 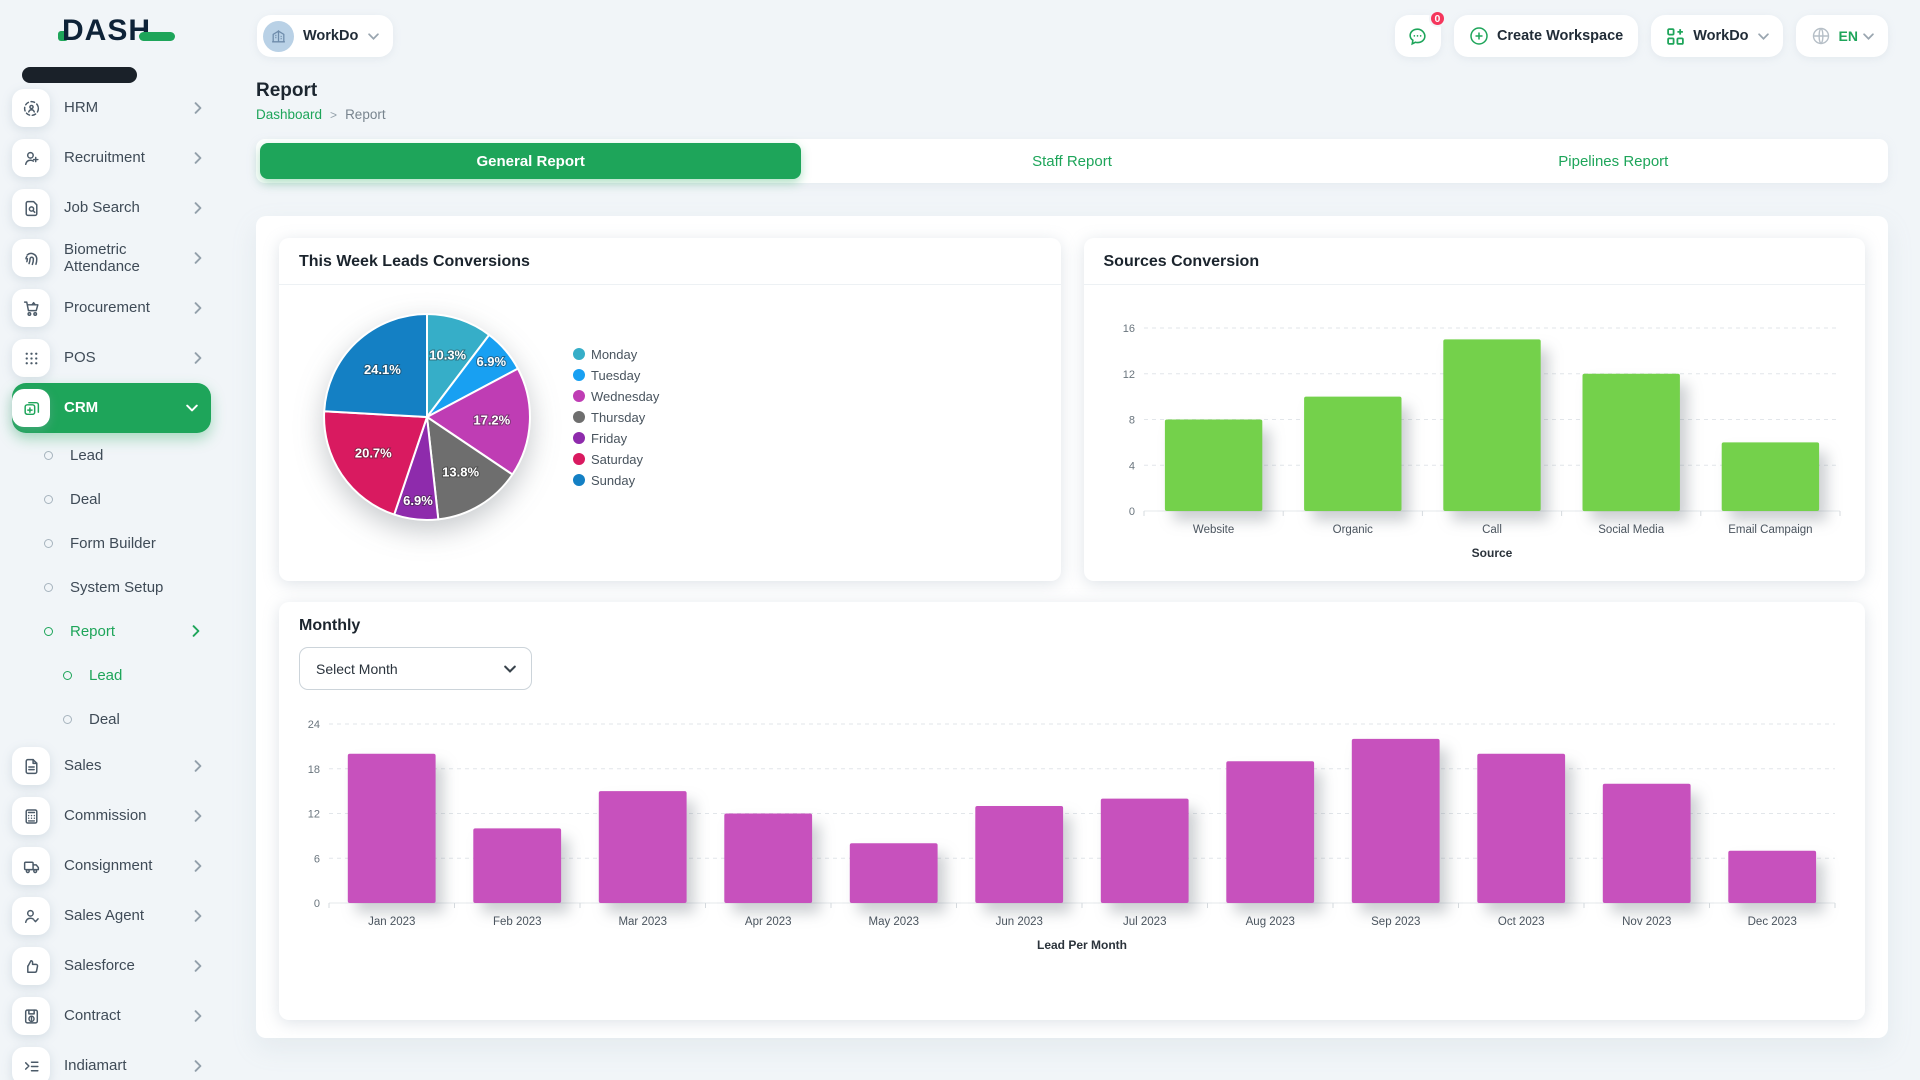 I want to click on sidebar-item-procurement: Procurement, so click(x=122, y=308).